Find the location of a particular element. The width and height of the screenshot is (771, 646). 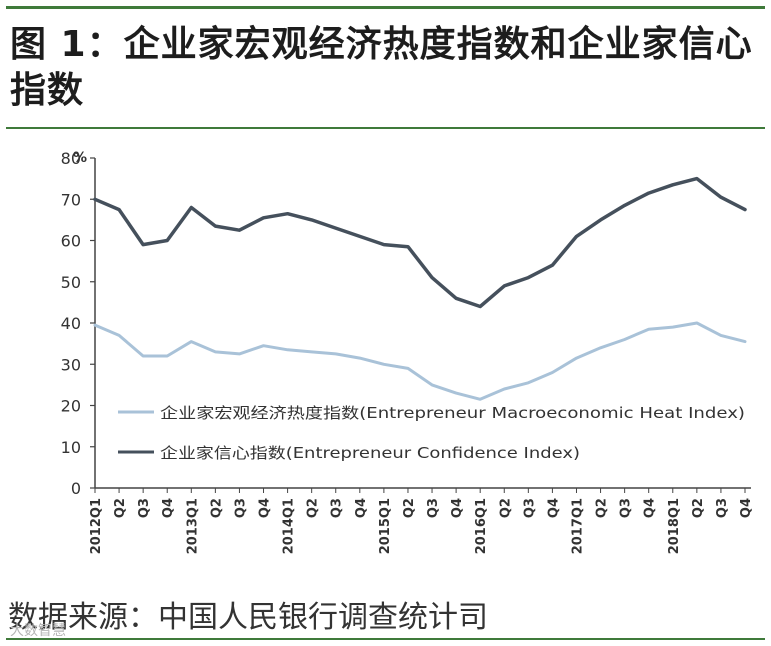

x-tick-label: 2016Q1 is located at coordinates (481, 526).